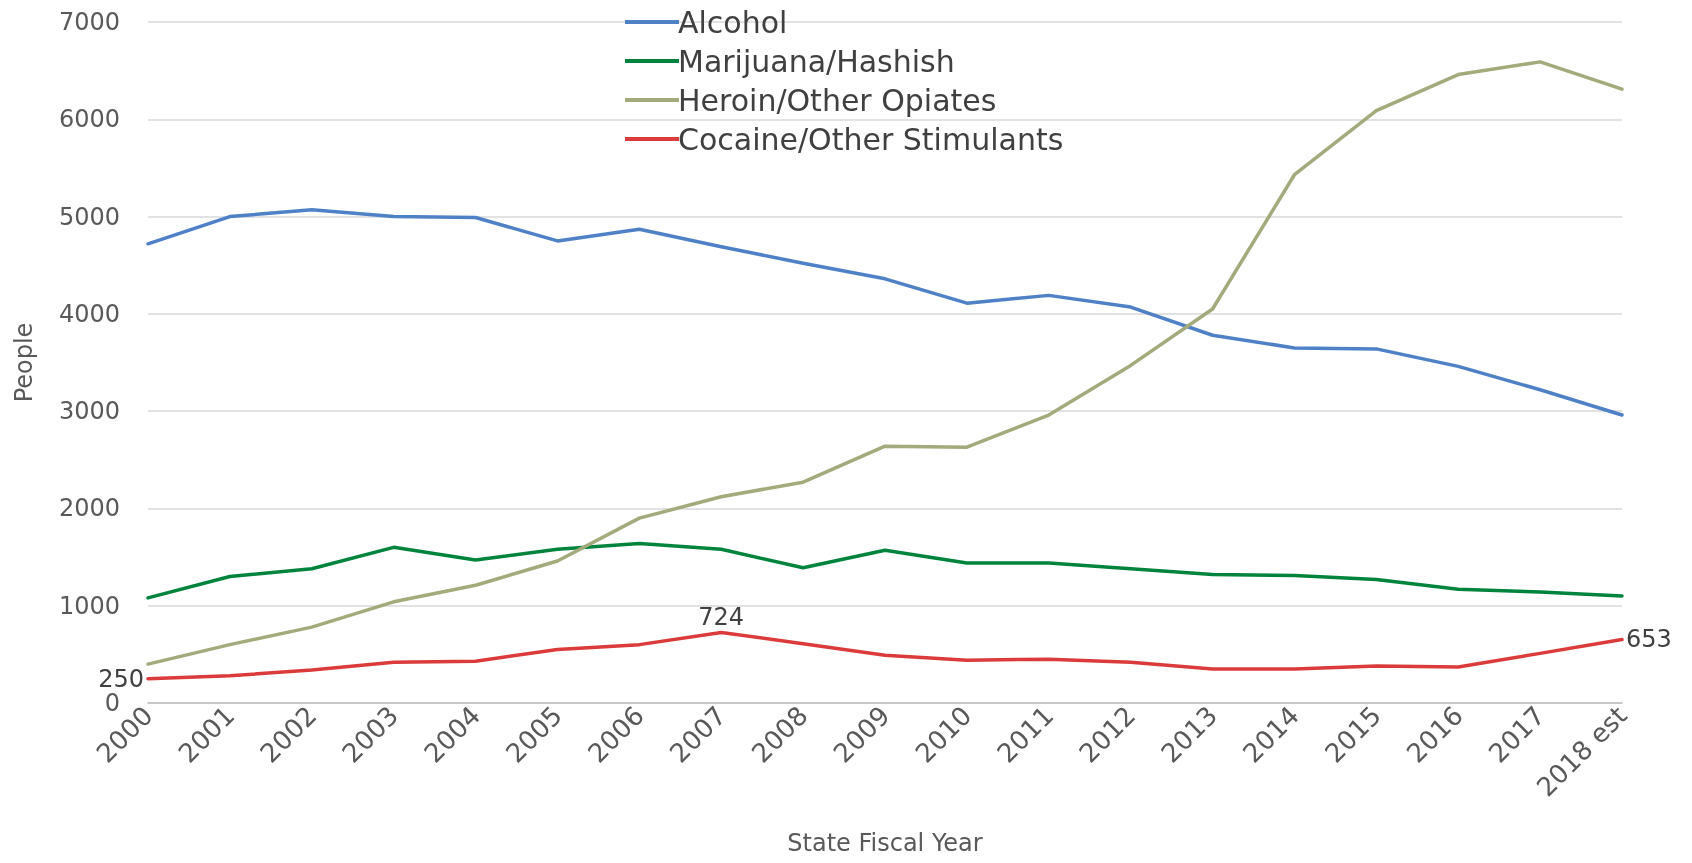 This screenshot has width=1692, height=863. I want to click on y-tick-label: 3000, so click(89, 411).